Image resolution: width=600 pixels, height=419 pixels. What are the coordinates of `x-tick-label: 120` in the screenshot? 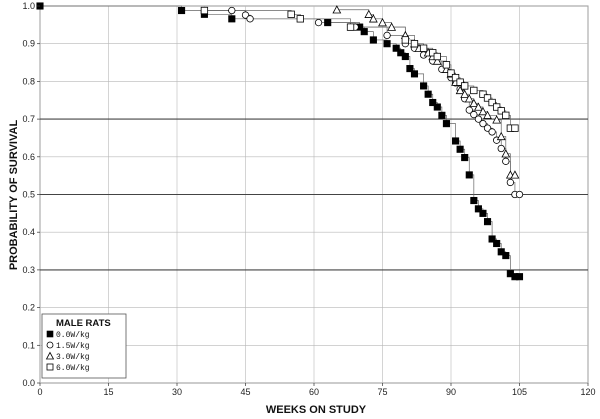 It's located at (587, 392).